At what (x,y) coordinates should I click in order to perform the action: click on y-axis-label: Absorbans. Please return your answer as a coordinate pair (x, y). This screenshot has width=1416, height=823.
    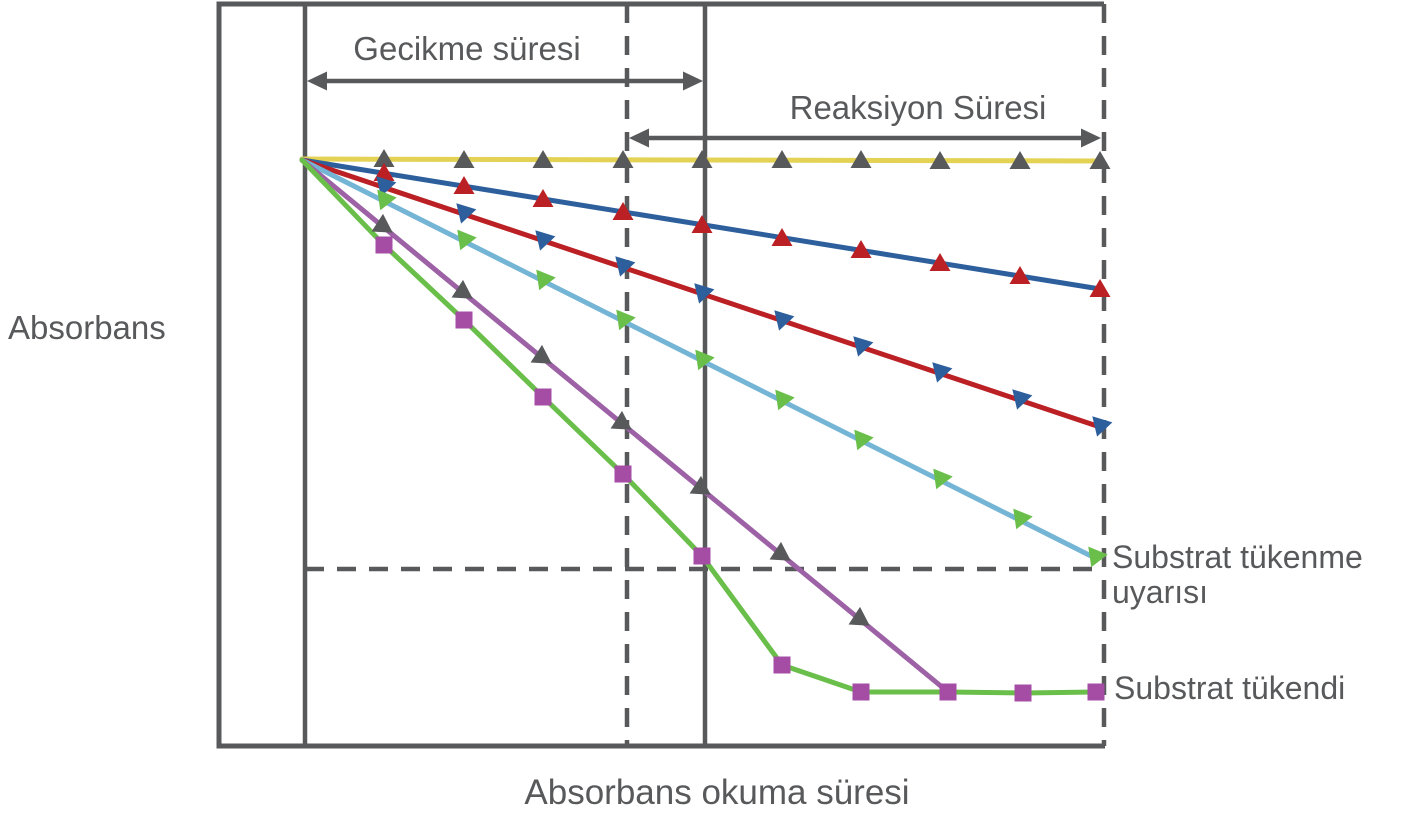
    Looking at the image, I should click on (87, 327).